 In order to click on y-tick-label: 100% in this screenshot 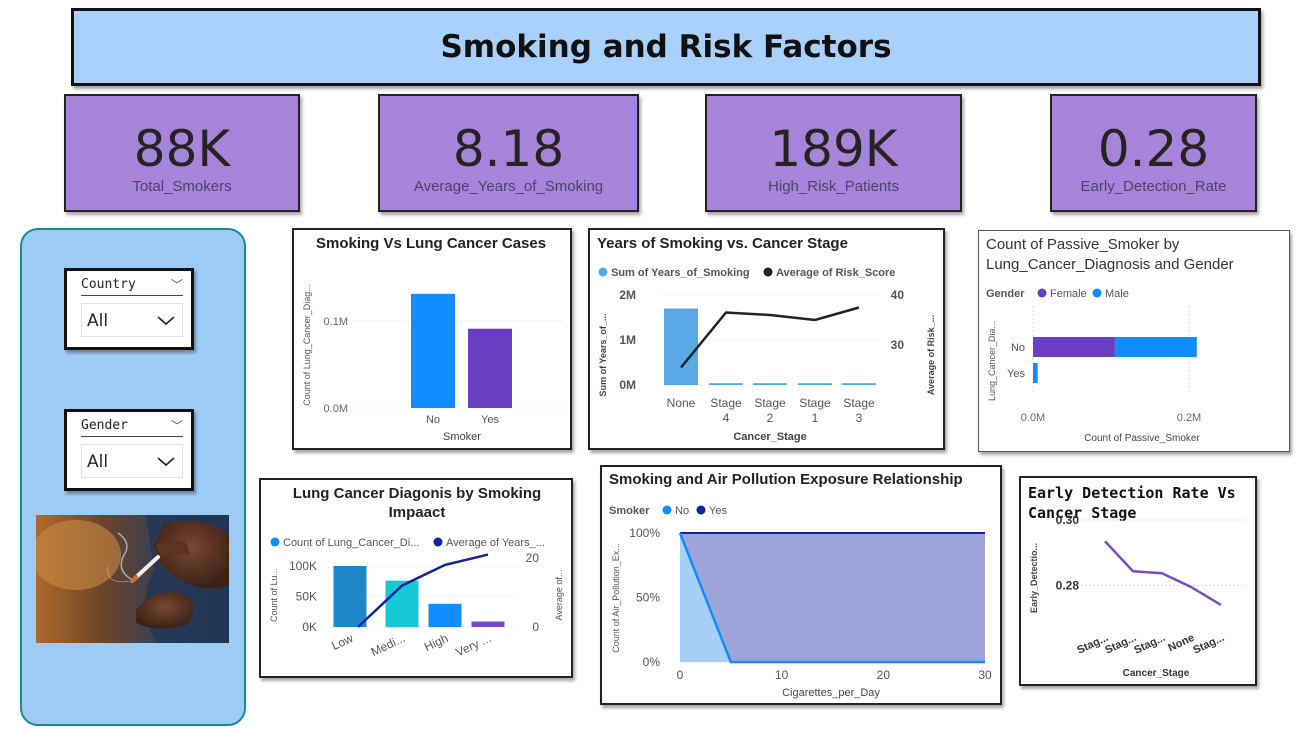, I will do `click(644, 533)`.